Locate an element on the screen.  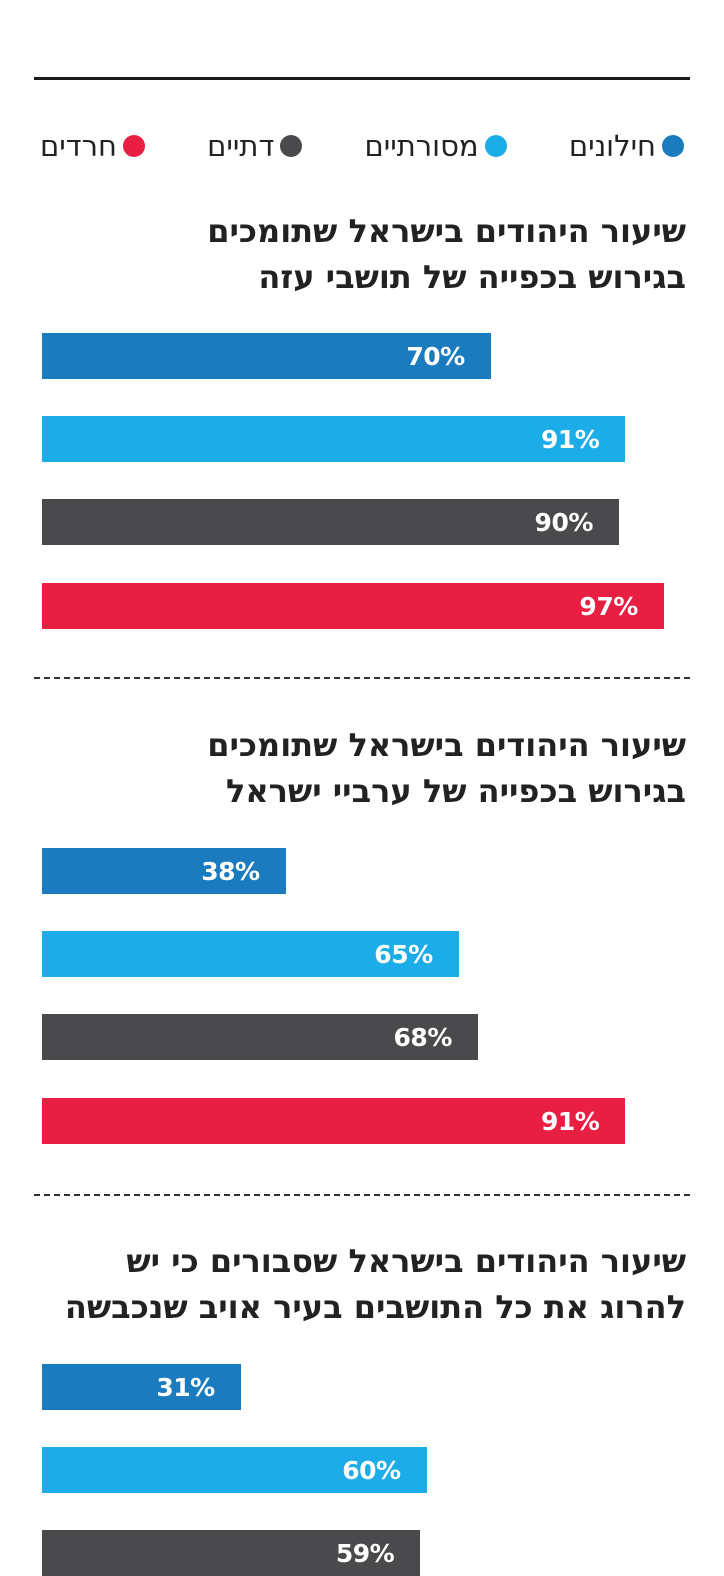
chart-1-bar-religious-label: 90% is located at coordinates (564, 522).